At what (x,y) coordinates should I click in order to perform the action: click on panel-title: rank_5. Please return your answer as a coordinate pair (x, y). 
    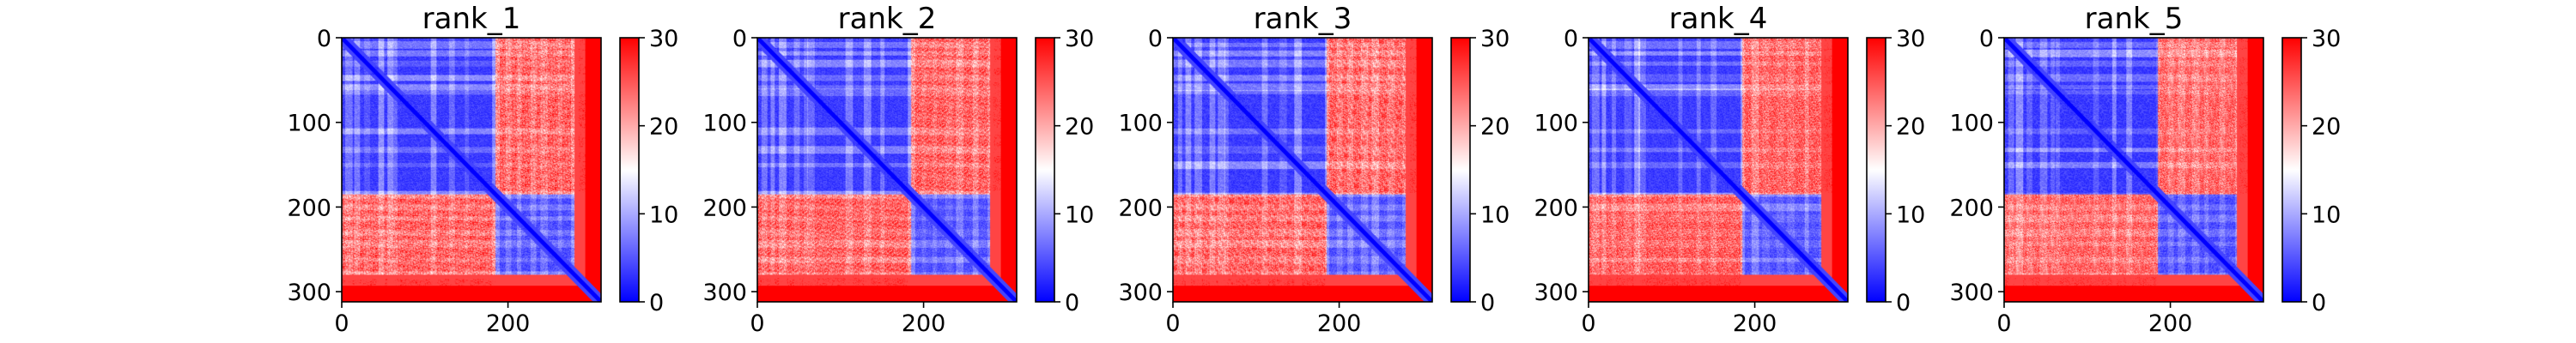
    Looking at the image, I should click on (2134, 19).